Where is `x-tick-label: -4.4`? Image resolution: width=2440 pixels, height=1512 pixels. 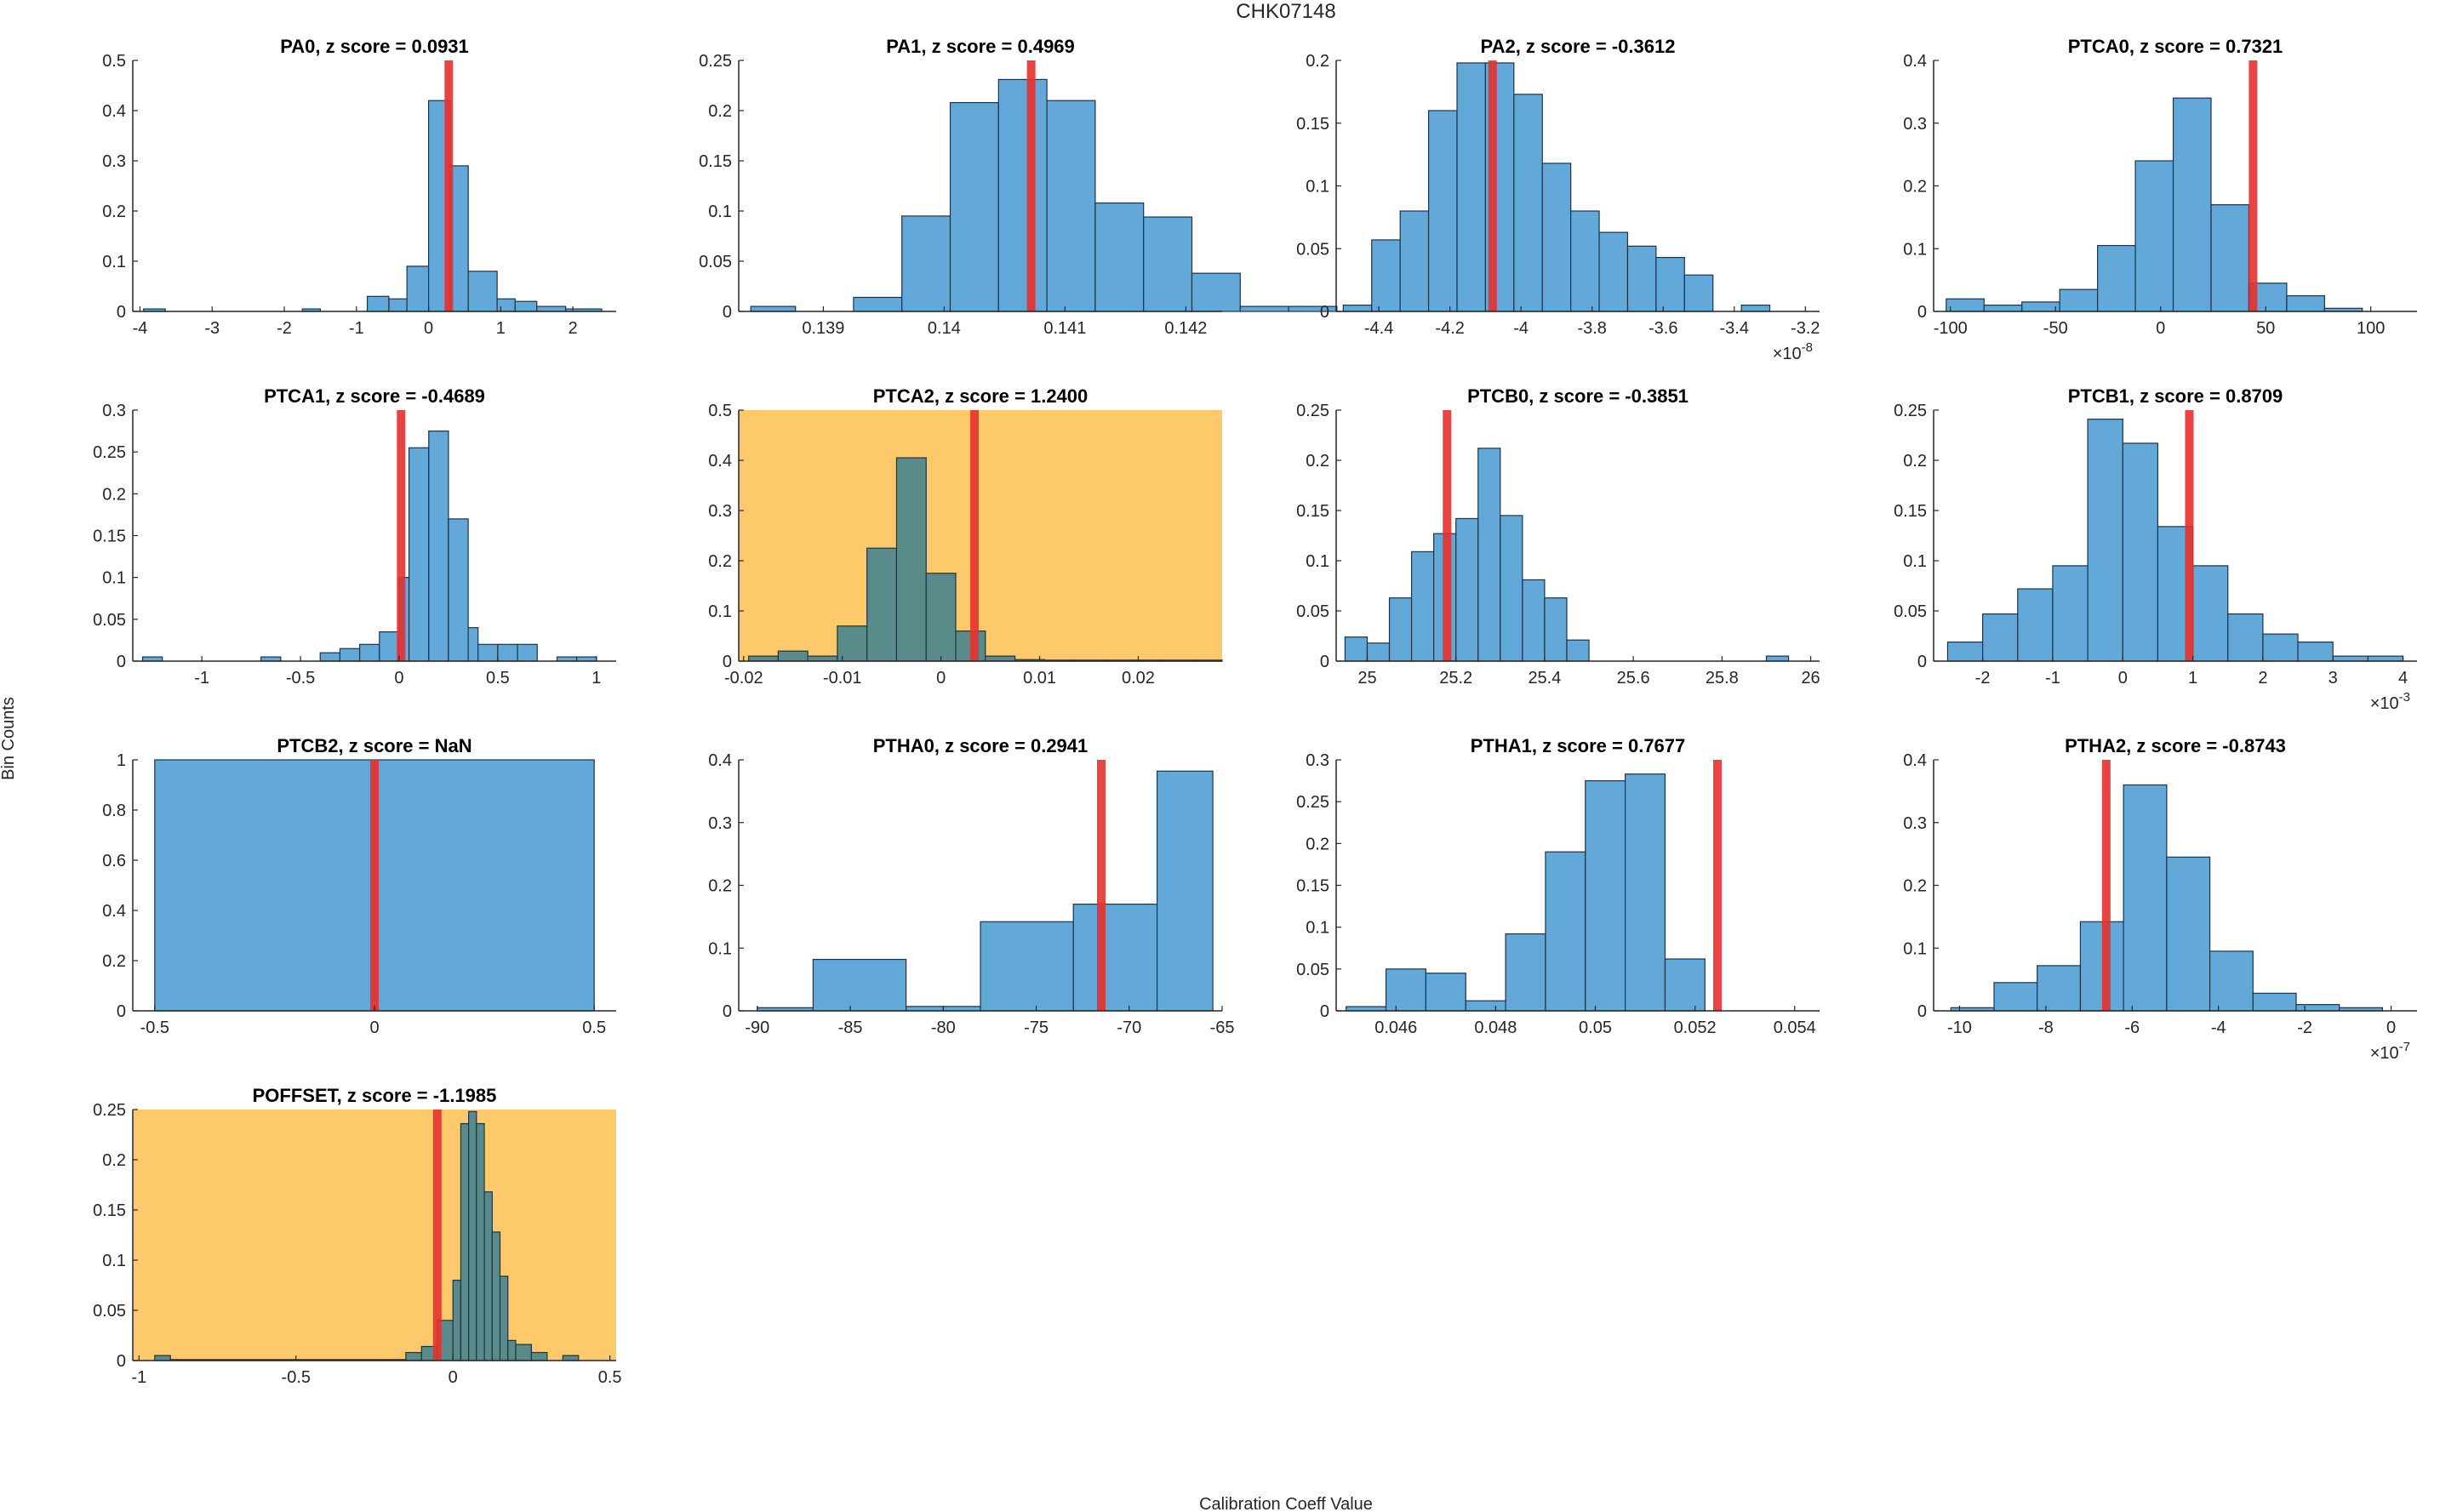
x-tick-label: -4.4 is located at coordinates (1378, 328).